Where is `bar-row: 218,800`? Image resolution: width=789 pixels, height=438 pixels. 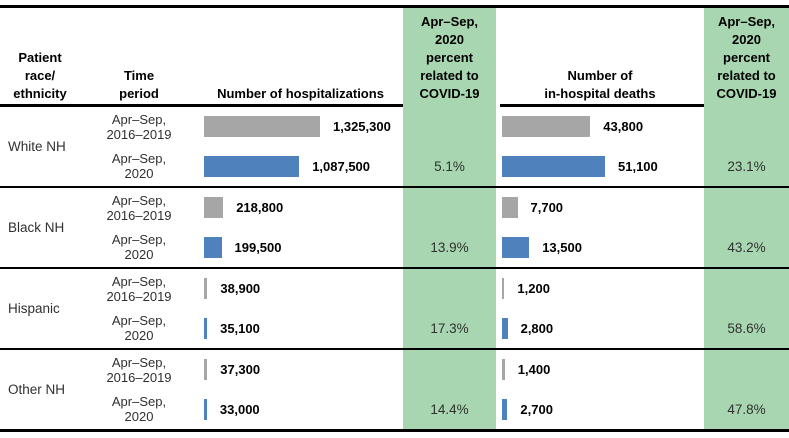 bar-row: 218,800 is located at coordinates (303, 208).